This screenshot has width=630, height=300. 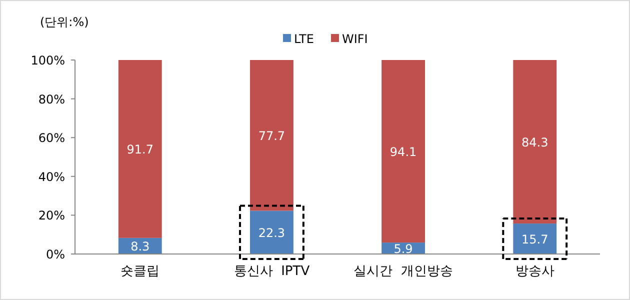 I want to click on data-label: 77.7, so click(x=272, y=135).